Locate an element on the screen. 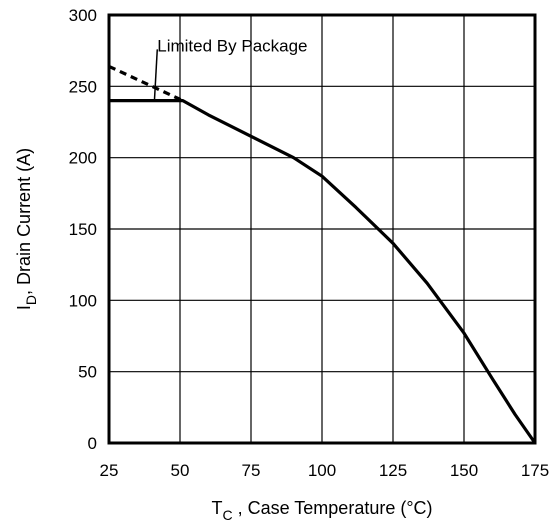 The height and width of the screenshot is (527, 553). series-line-dashed is located at coordinates (146, 83).